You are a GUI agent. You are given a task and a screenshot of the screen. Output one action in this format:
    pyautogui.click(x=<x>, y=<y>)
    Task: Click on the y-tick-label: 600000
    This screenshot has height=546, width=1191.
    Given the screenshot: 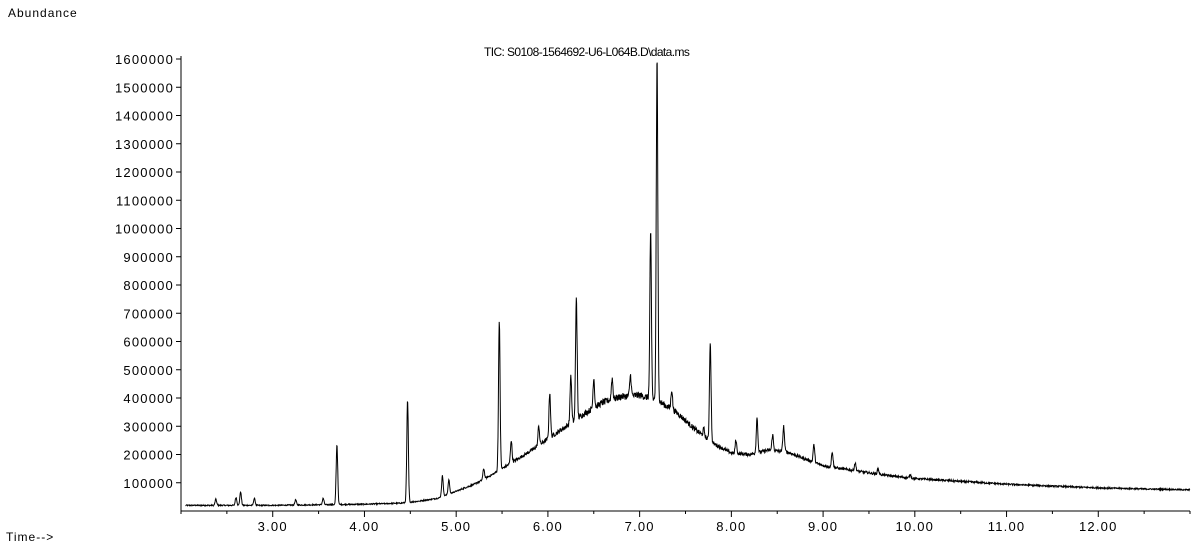 What is the action you would take?
    pyautogui.click(x=148, y=342)
    